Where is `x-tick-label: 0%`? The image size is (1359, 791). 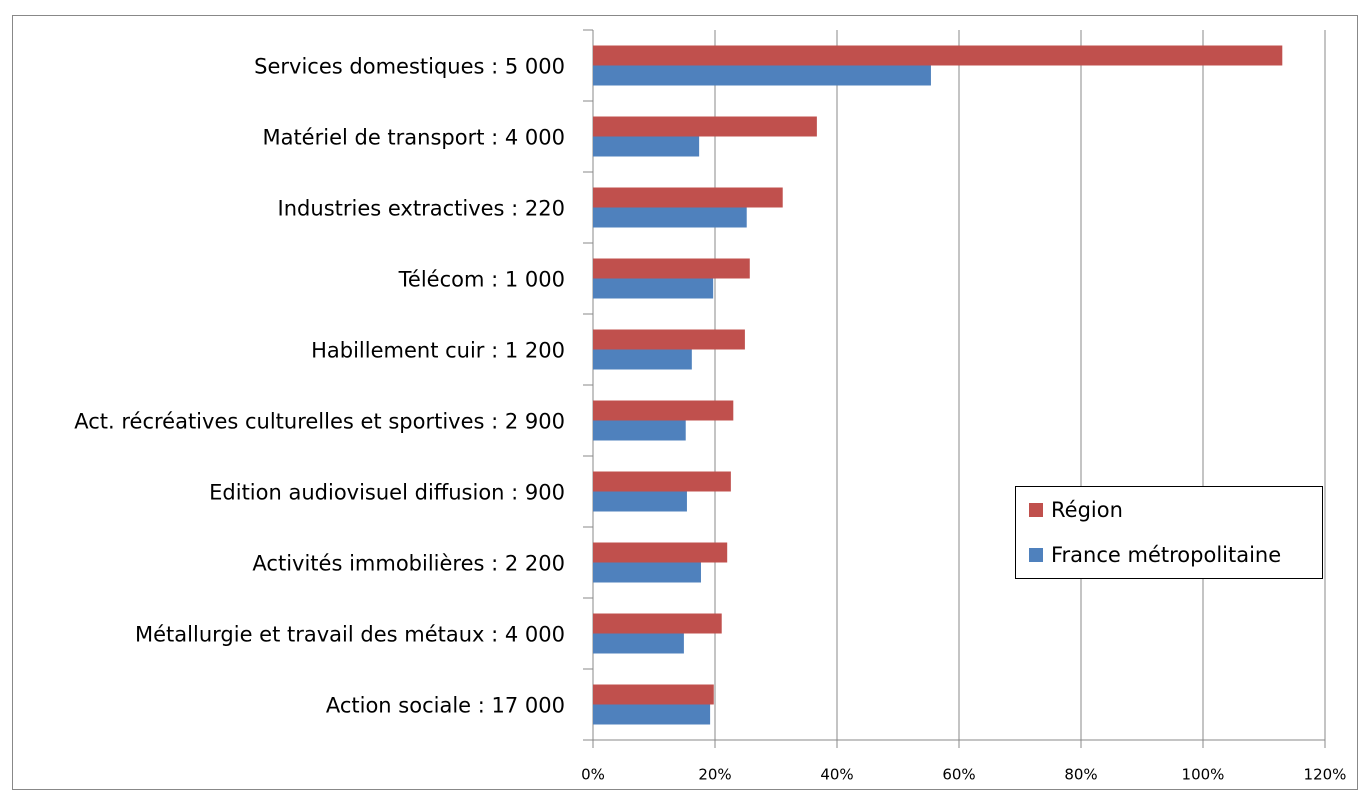
x-tick-label: 0% is located at coordinates (593, 775).